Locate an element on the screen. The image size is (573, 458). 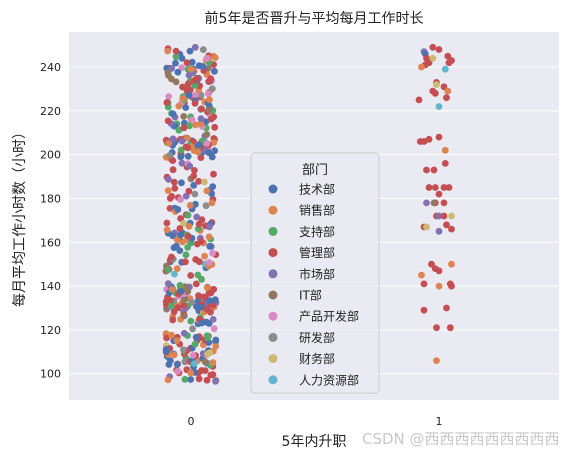
y-tick-label: 160 is located at coordinates (50, 242).